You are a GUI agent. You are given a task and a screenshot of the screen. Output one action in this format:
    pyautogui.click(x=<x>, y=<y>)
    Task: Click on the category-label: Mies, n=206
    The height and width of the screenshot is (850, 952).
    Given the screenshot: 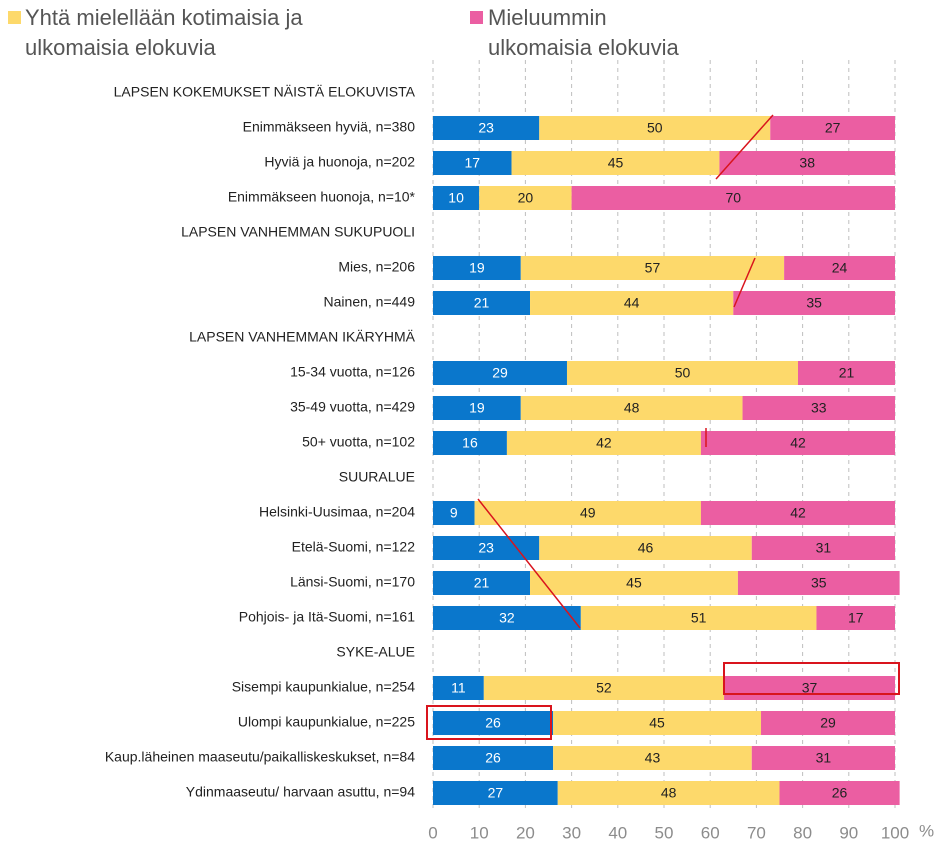 What is the action you would take?
    pyautogui.click(x=376, y=267)
    